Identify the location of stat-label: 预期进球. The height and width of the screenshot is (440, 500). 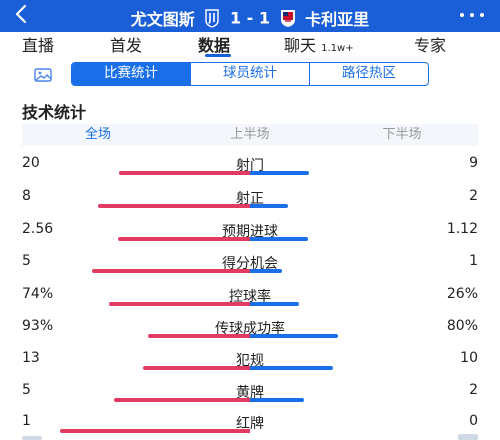
(250, 232).